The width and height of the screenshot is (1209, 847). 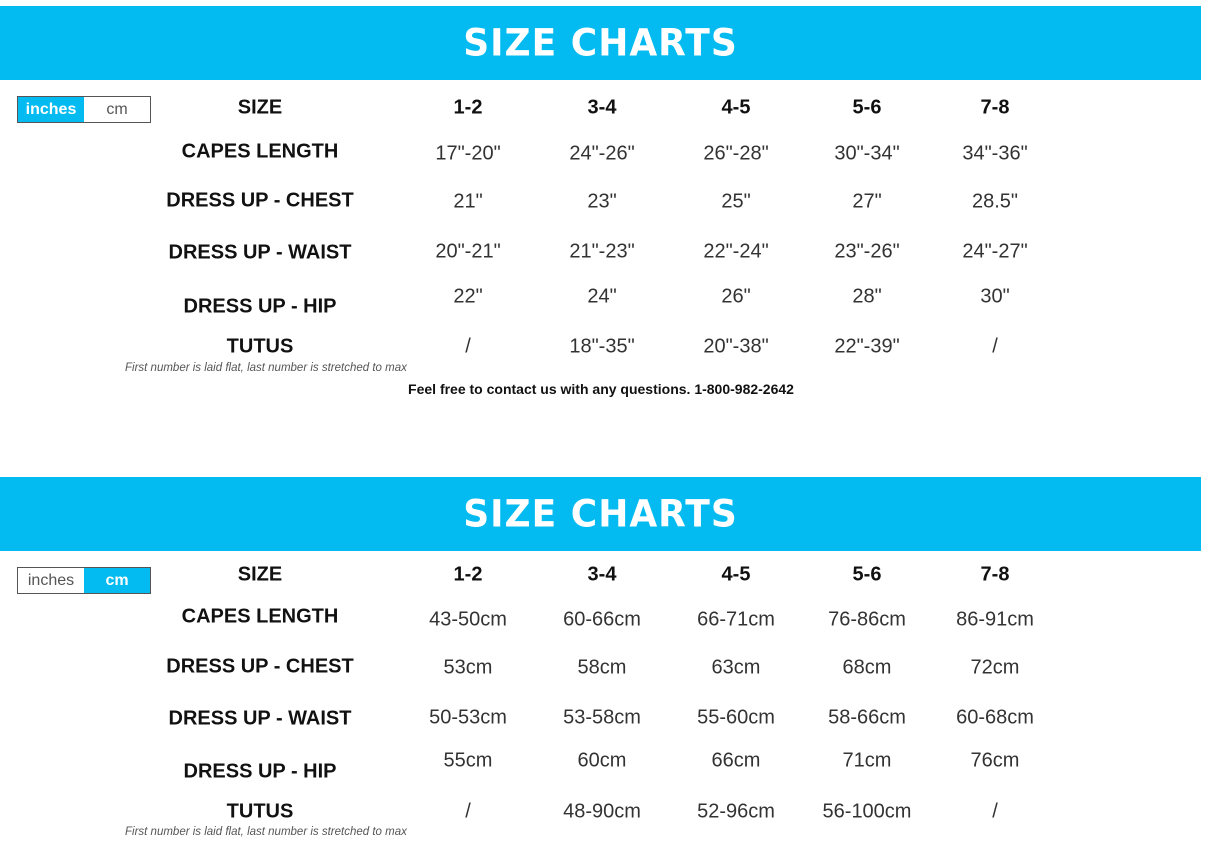 I want to click on size-value: 26"-28", so click(x=736, y=153).